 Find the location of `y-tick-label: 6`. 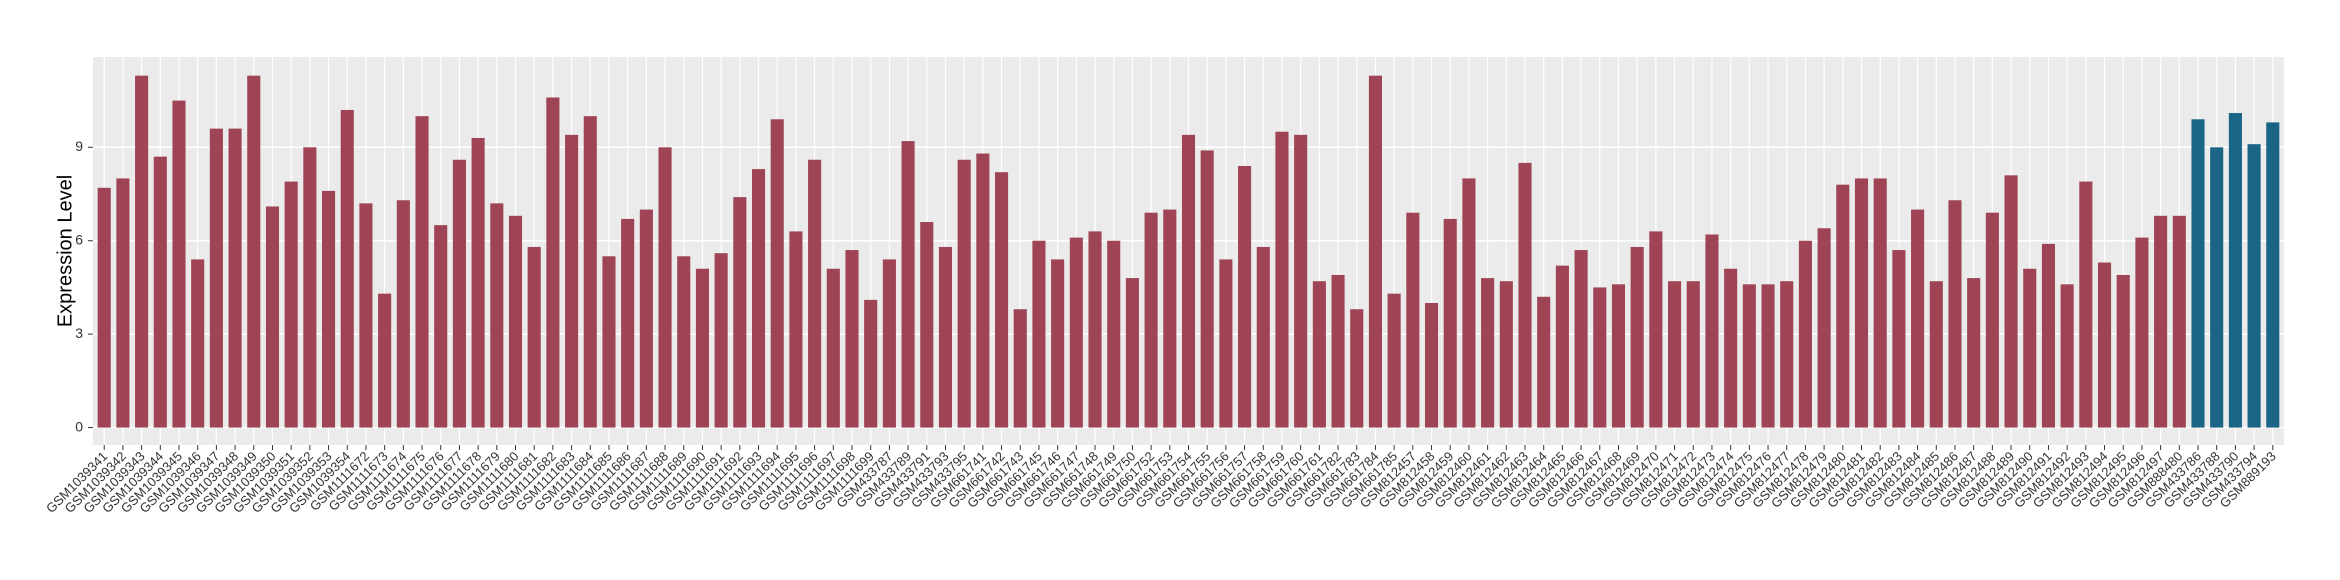

y-tick-label: 6 is located at coordinates (79, 239).